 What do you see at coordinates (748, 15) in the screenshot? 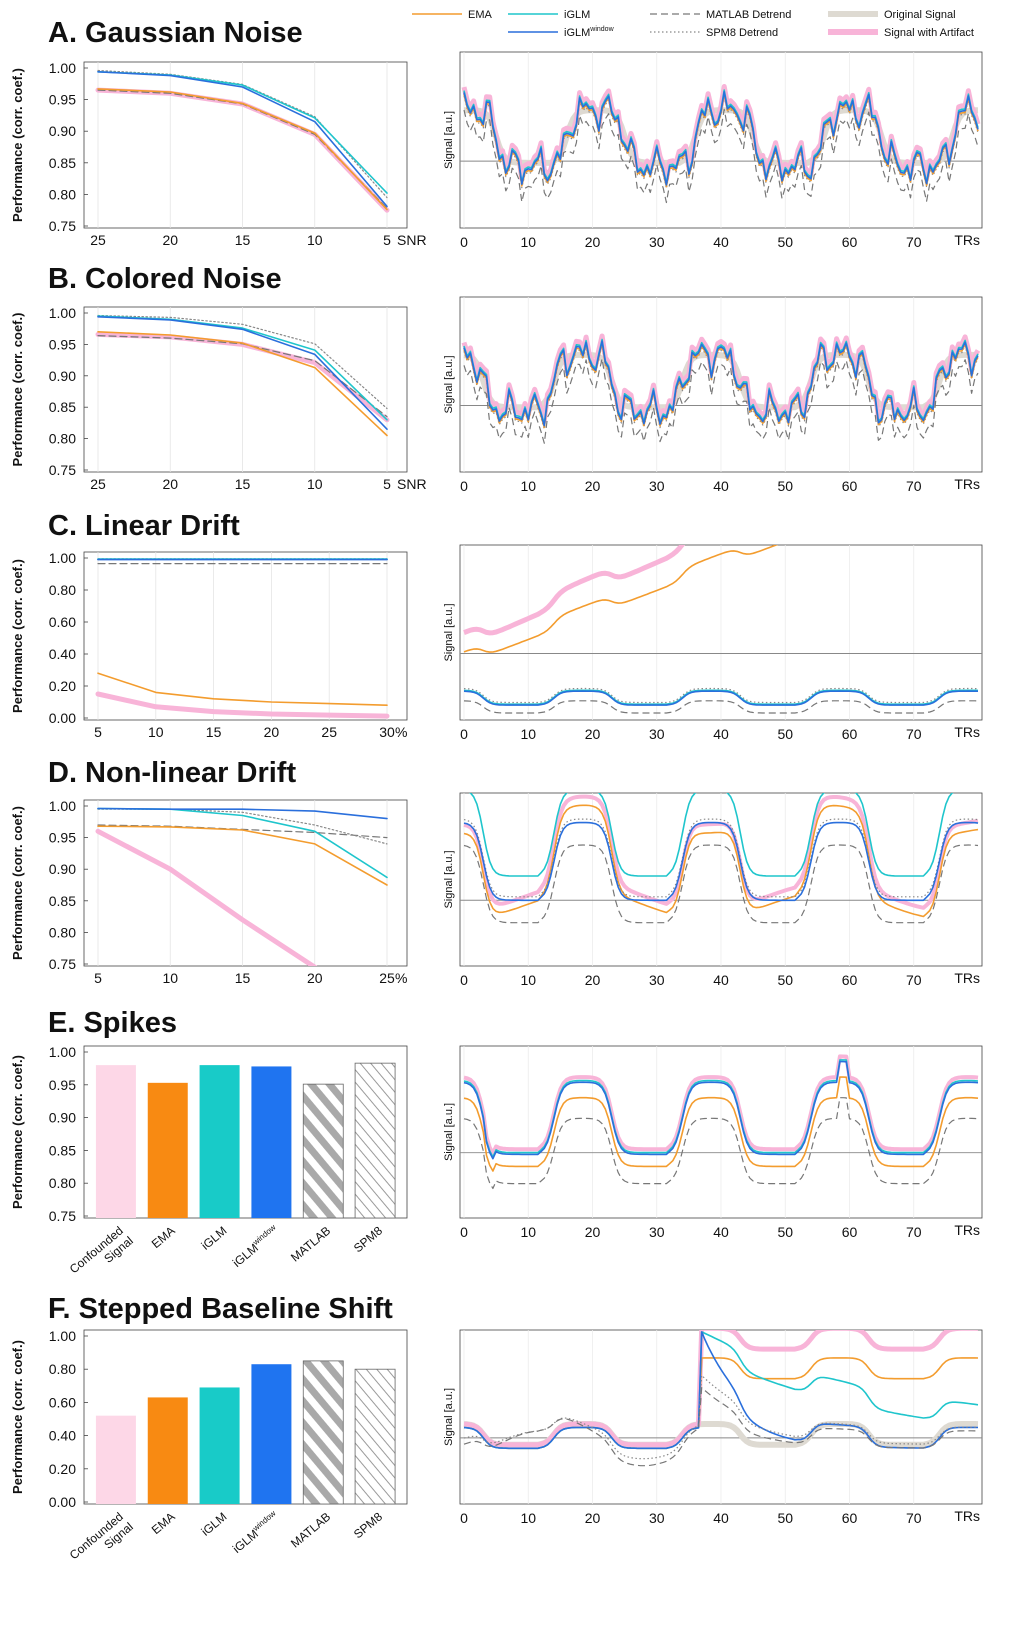
I see `legend-label-matlab: MATLAB Detrend` at bounding box center [748, 15].